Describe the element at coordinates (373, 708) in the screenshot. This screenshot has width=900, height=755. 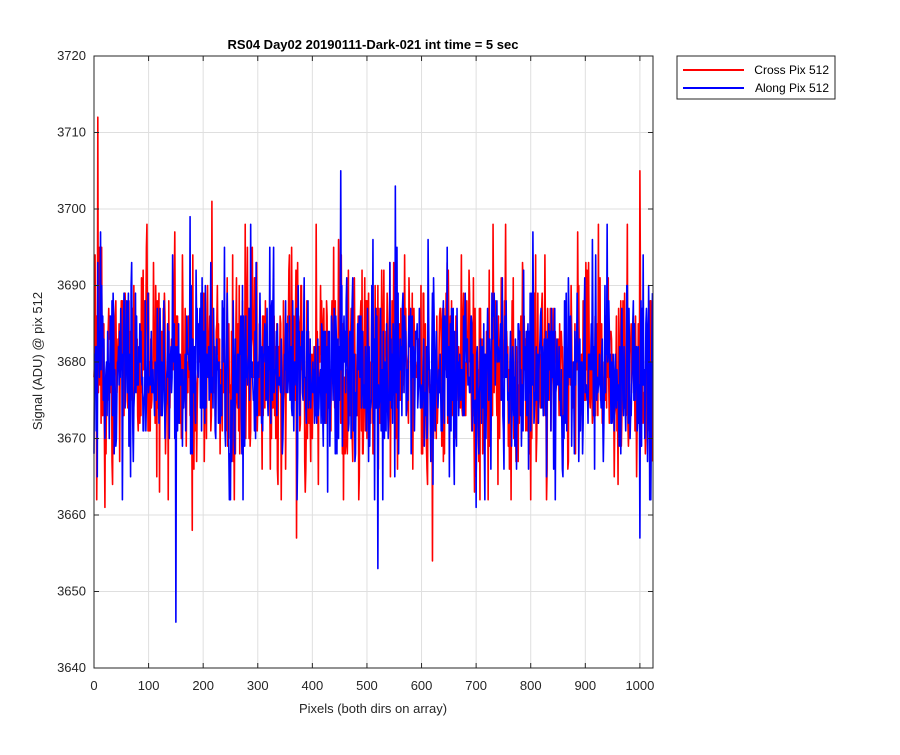
I see `x-axis-label: Pixels (both dirs on array)` at that location.